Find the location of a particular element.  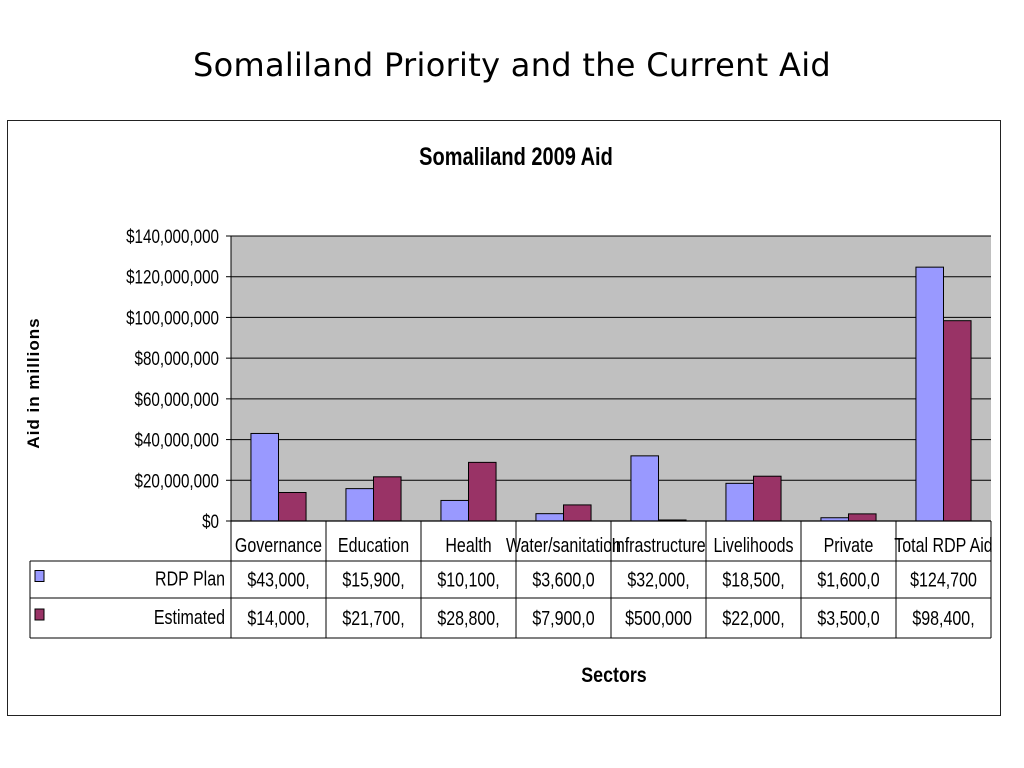

y-tick-label: $20,000,000 is located at coordinates (177, 481).